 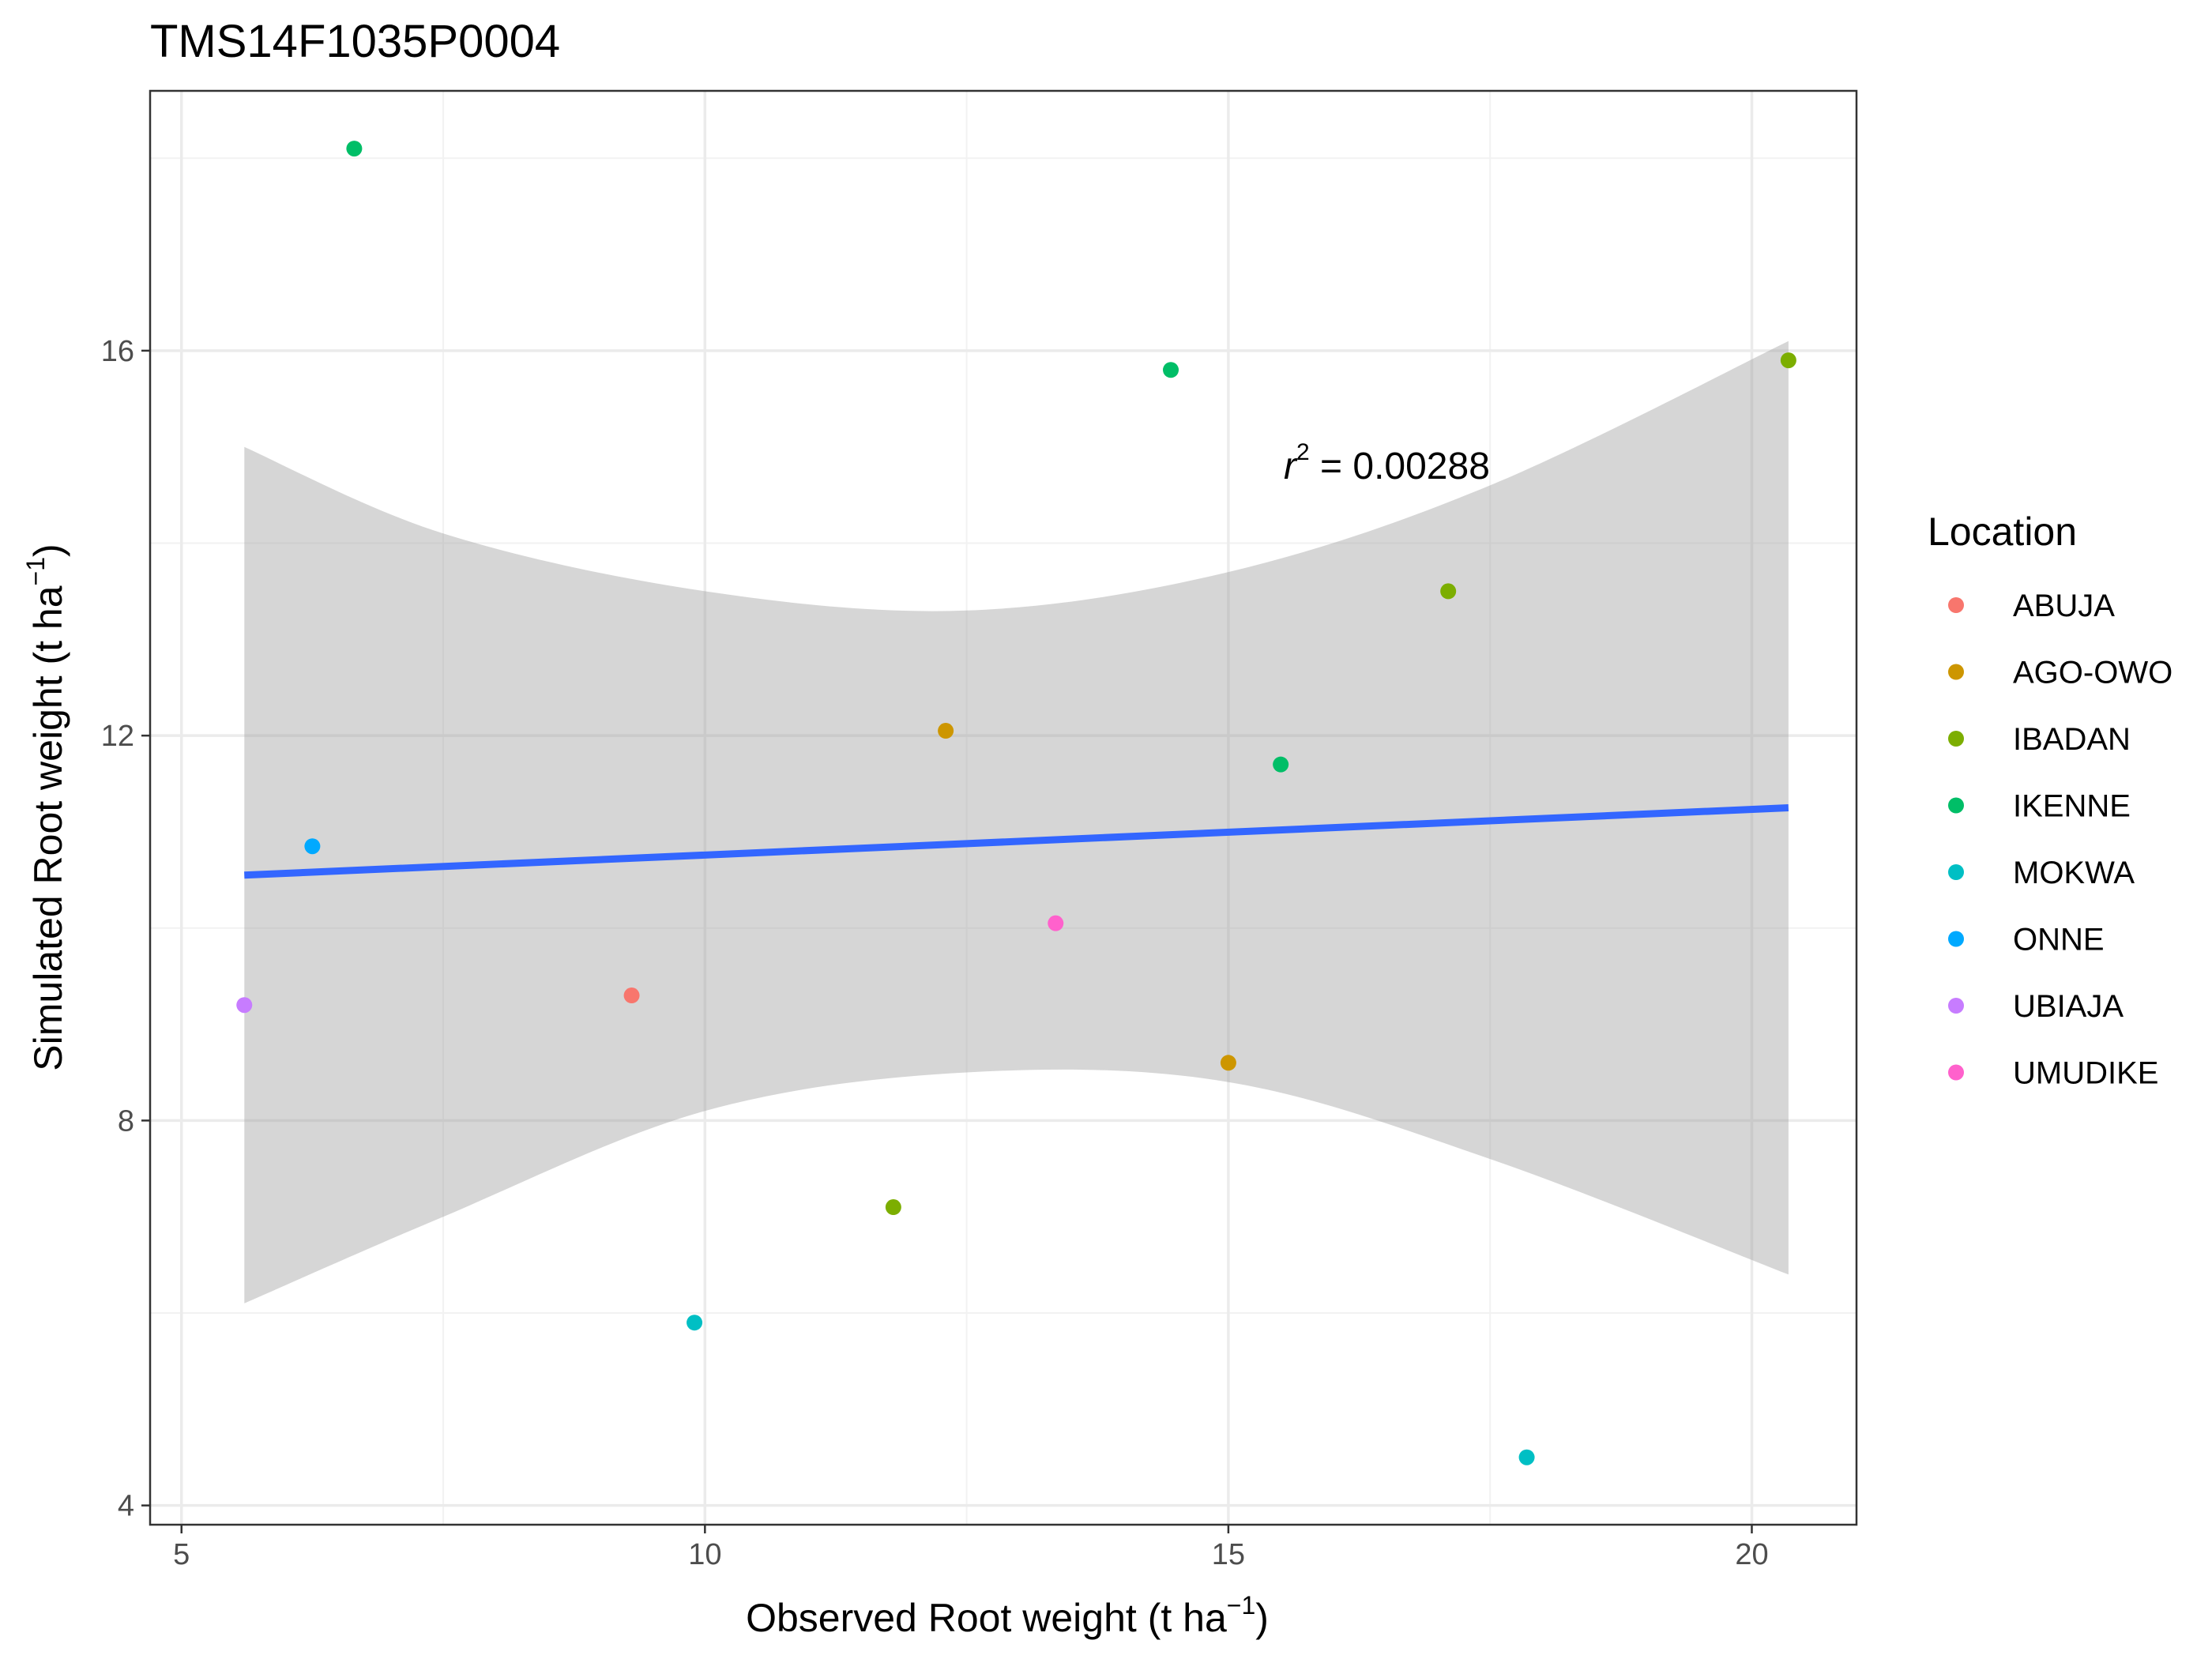 What do you see at coordinates (126, 1121) in the screenshot?
I see `y-tick-label: 8` at bounding box center [126, 1121].